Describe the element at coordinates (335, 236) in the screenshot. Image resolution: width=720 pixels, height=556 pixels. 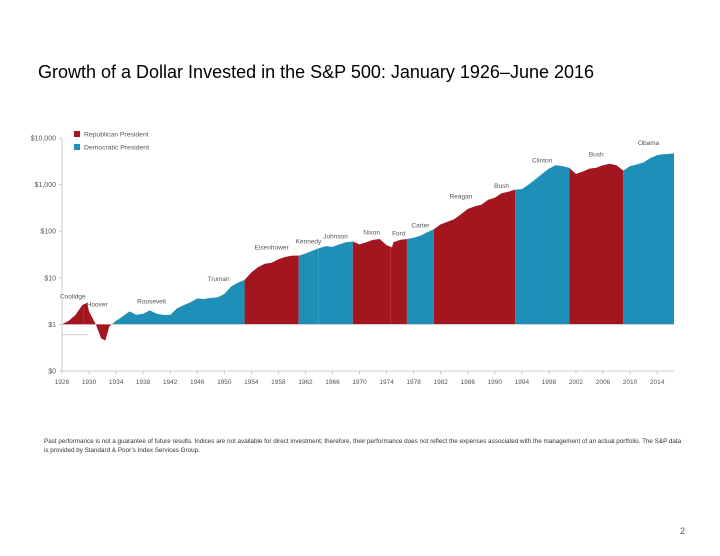
I see `president-label-johnson-6: Johnson` at that location.